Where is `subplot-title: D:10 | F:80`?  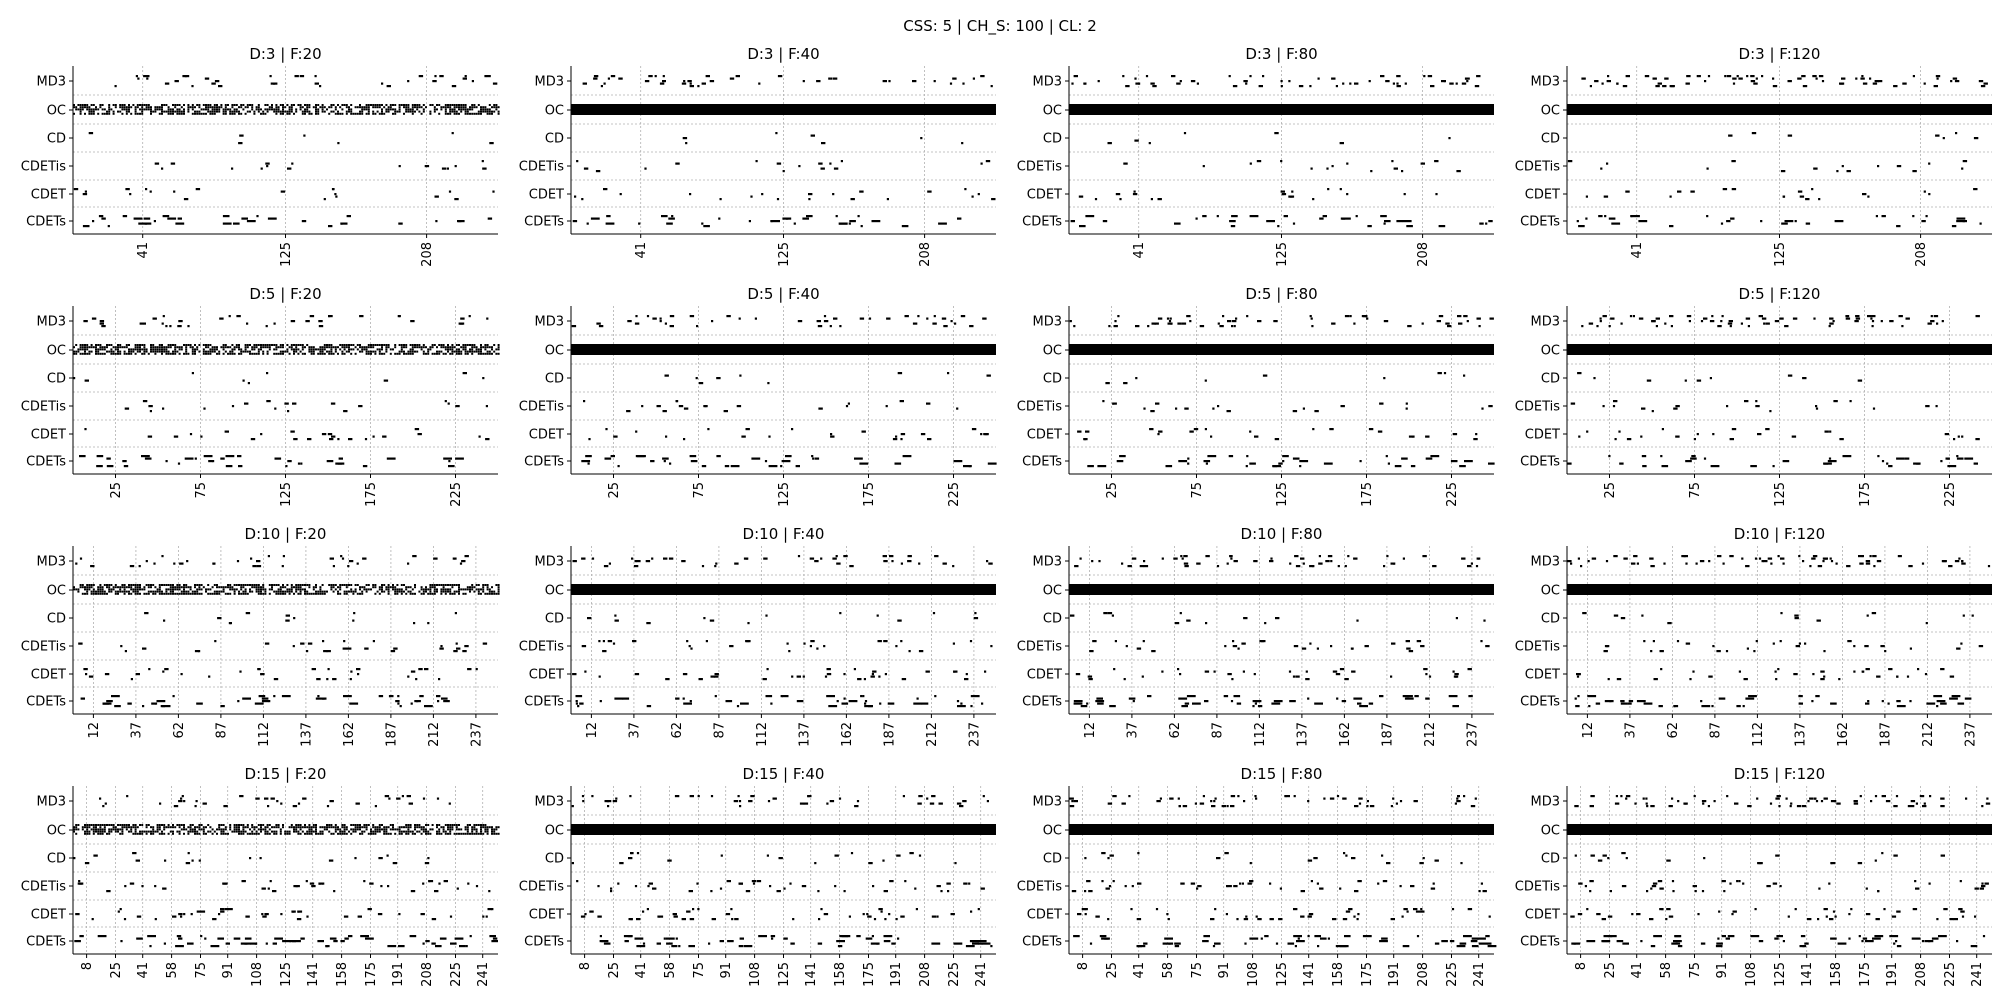
subplot-title: D:10 | F:80 is located at coordinates (1282, 534).